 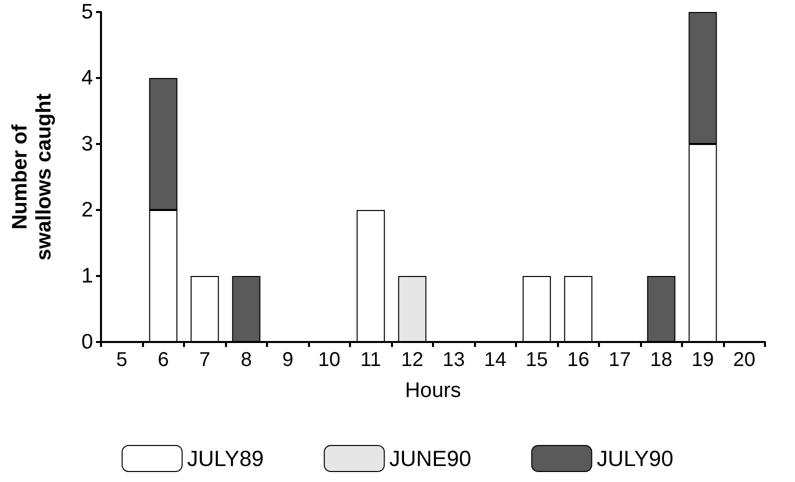 What do you see at coordinates (87, 210) in the screenshot?
I see `y-tick-label: 2` at bounding box center [87, 210].